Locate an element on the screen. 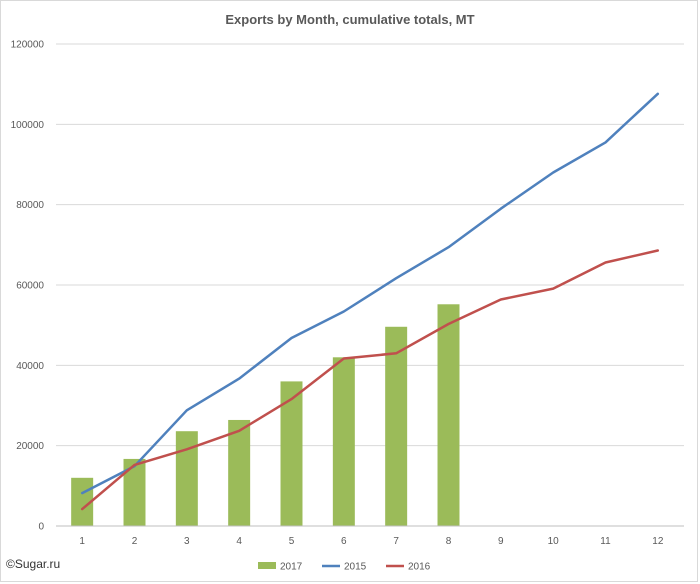  x-tick-label: 3 is located at coordinates (187, 541).